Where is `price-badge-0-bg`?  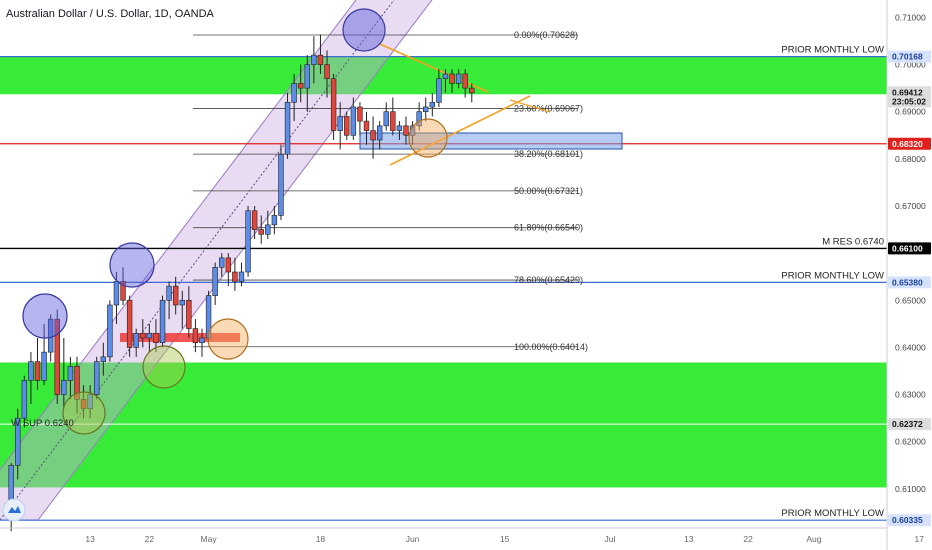
price-badge-0-bg is located at coordinates (909, 56).